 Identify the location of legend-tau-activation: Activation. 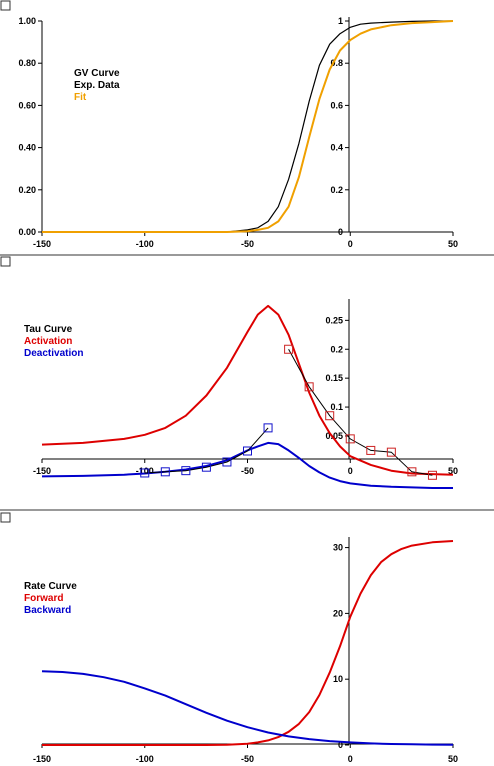
(48, 341).